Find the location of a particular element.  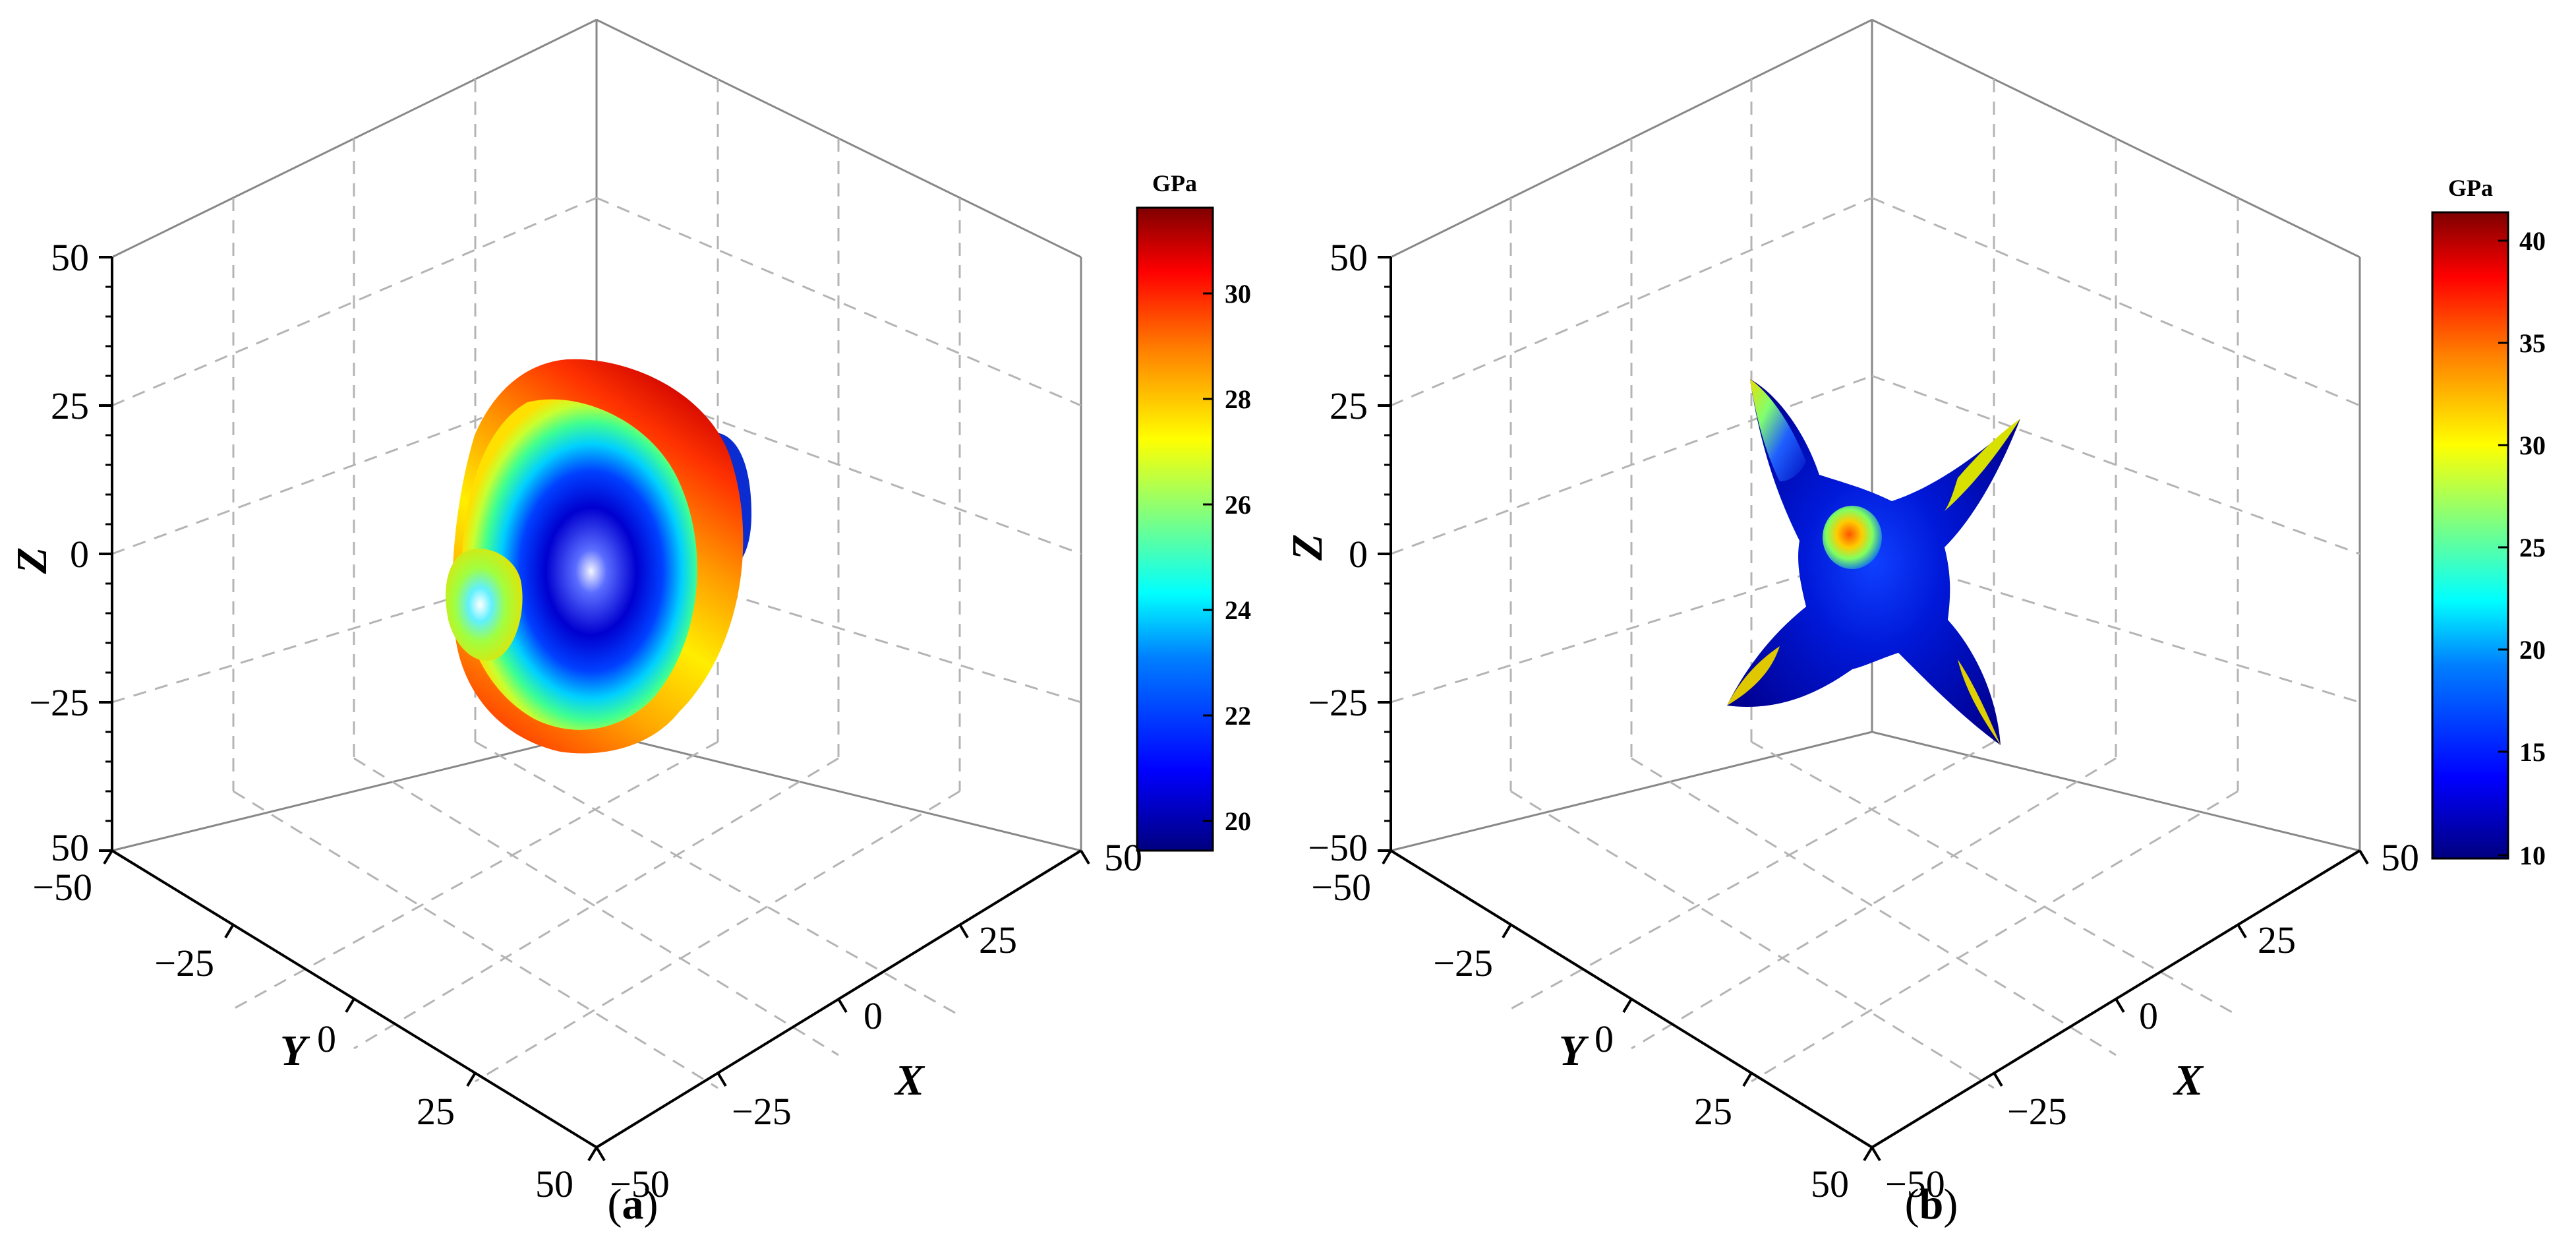

panel-b-y-tick-label: 0 is located at coordinates (1605, 1038).